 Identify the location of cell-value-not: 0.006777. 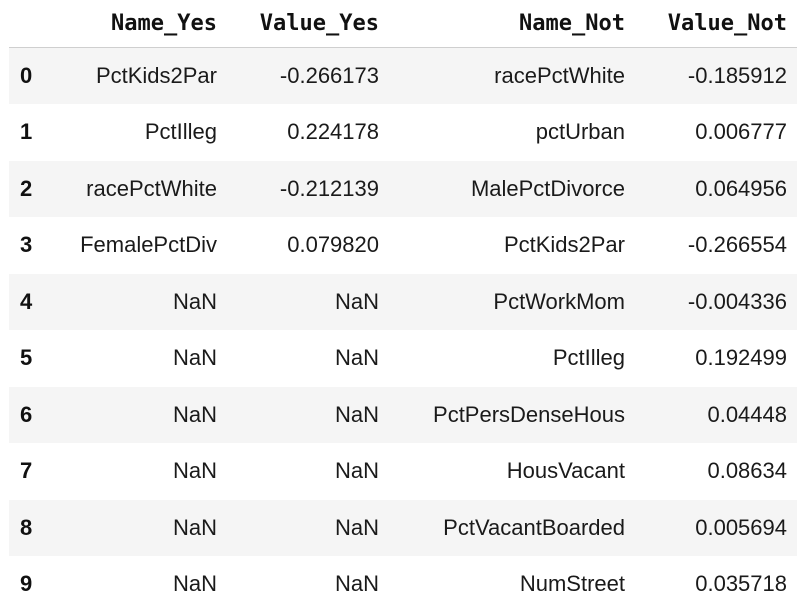
(741, 132).